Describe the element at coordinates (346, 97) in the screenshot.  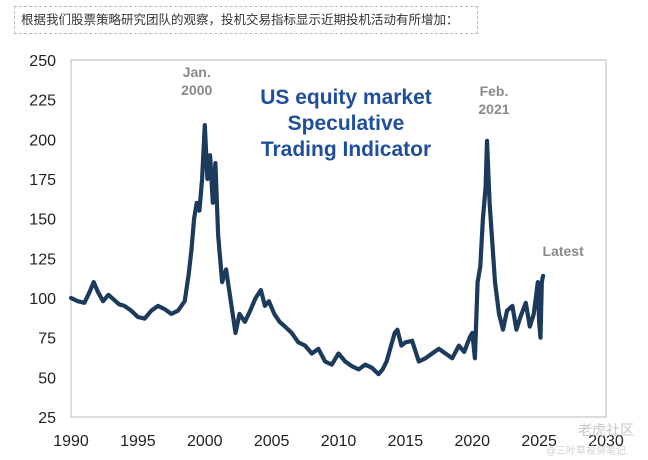
I see `chart-title-line: US equity market` at that location.